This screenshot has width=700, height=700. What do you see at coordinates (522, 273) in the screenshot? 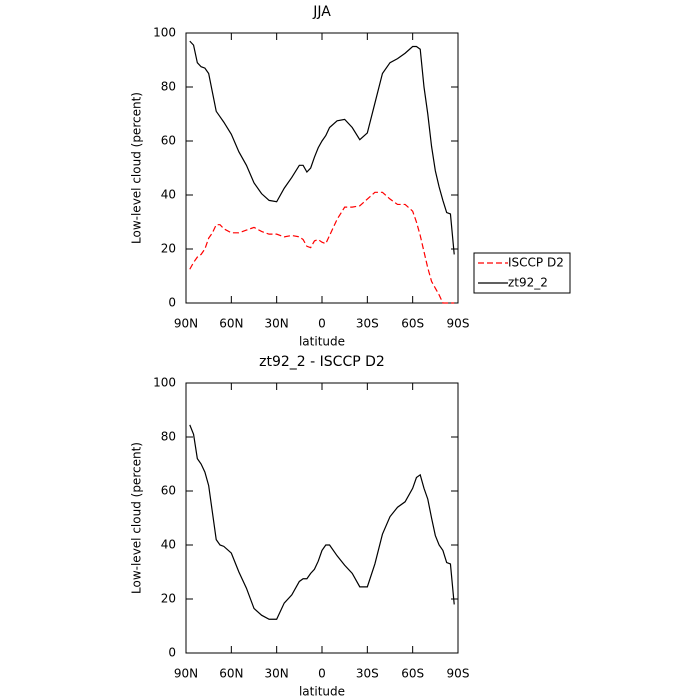
I see `legend-box` at bounding box center [522, 273].